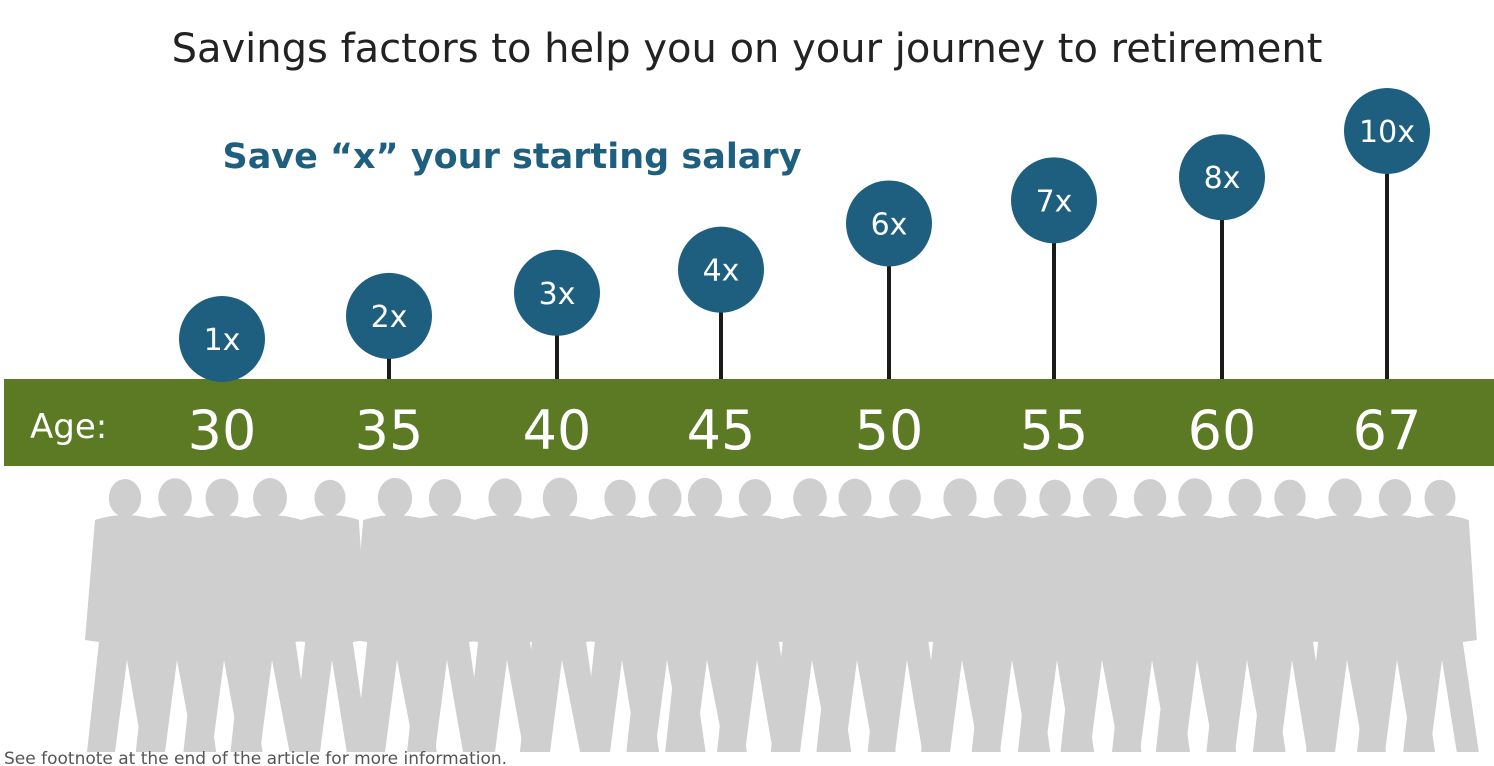 The image size is (1494, 766). I want to click on age-band, so click(749, 422).